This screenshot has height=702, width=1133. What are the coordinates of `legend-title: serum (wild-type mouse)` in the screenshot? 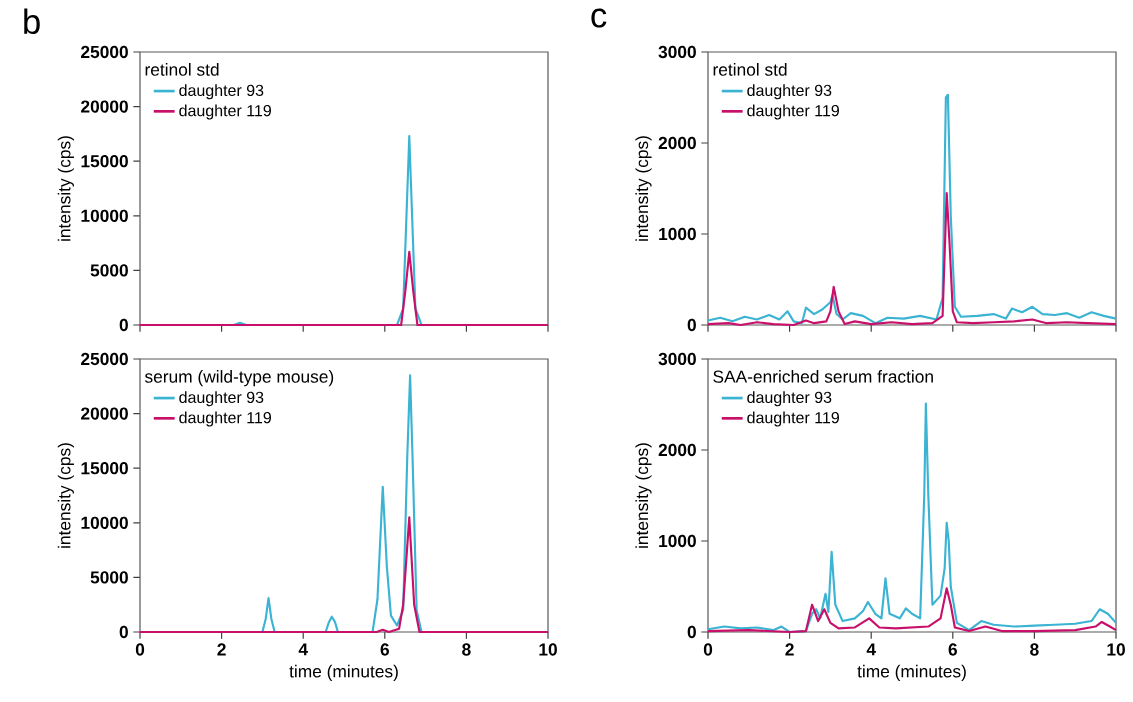 It's located at (239, 378).